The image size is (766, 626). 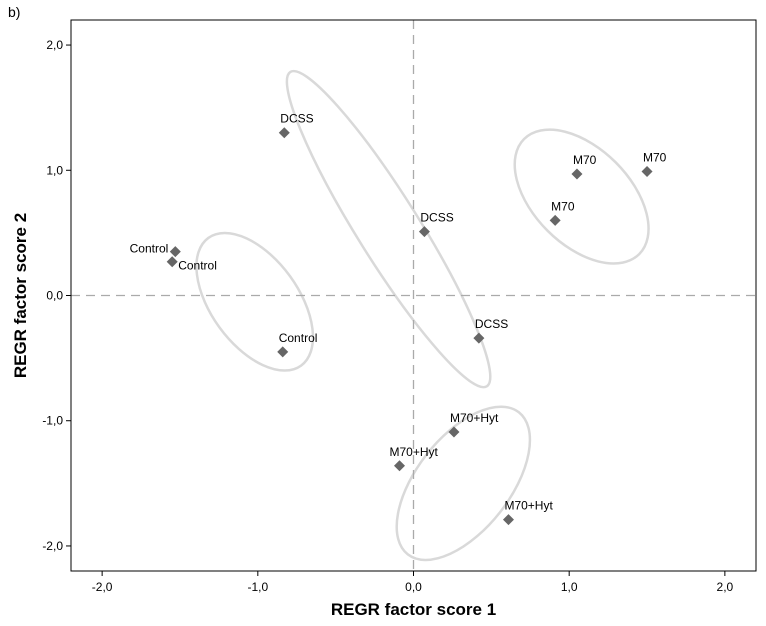 What do you see at coordinates (54, 296) in the screenshot?
I see `y-tick-label: 0,0` at bounding box center [54, 296].